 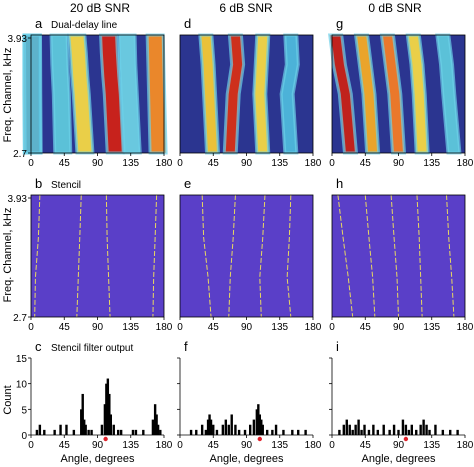 I want to click on x-tick-label-i-0: 0, so click(x=332, y=445).